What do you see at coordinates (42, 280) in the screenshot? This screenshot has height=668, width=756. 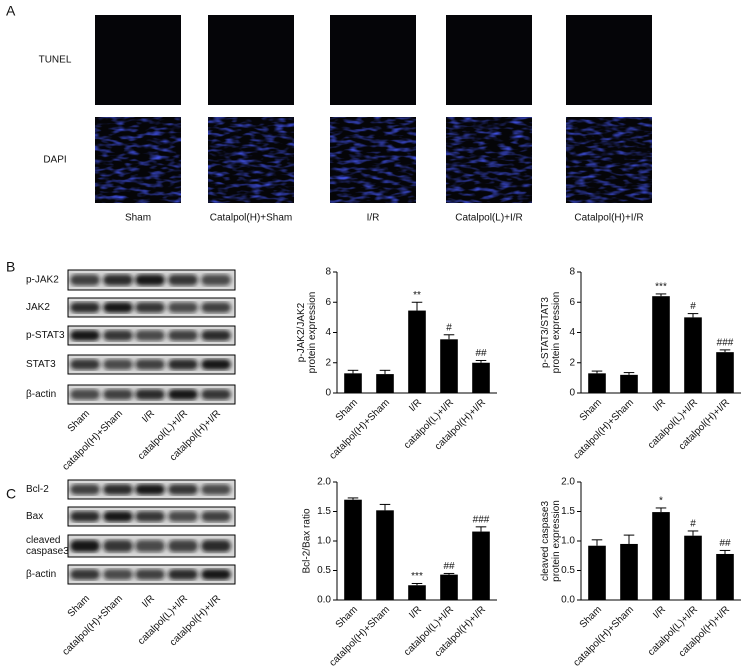 I see `blot-label: p-JAK2` at bounding box center [42, 280].